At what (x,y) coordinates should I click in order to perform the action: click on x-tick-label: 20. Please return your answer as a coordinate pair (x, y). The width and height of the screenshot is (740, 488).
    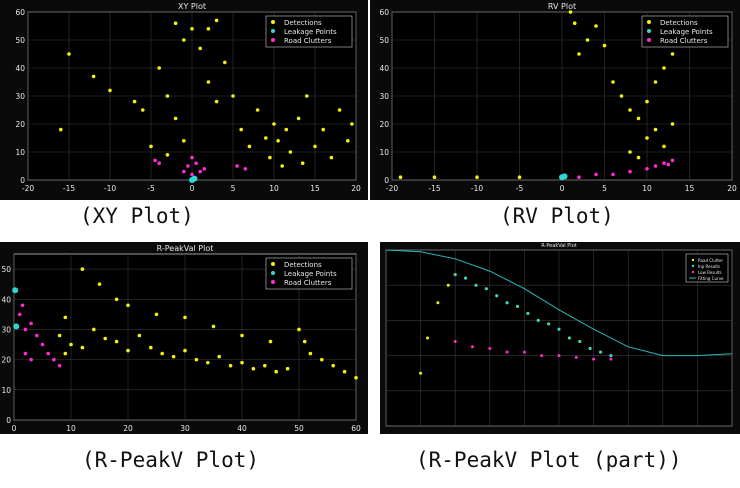
    Looking at the image, I should click on (128, 428).